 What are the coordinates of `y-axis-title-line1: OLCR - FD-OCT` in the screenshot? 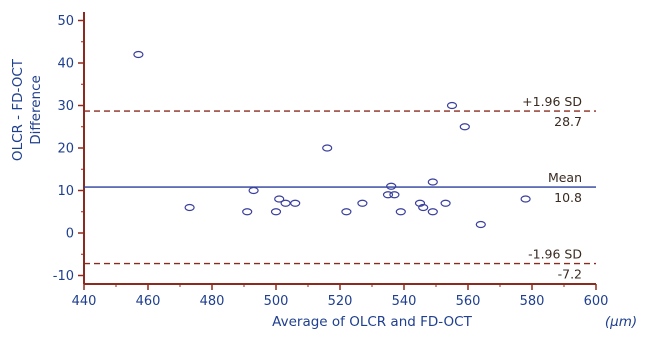 It's located at (18, 109).